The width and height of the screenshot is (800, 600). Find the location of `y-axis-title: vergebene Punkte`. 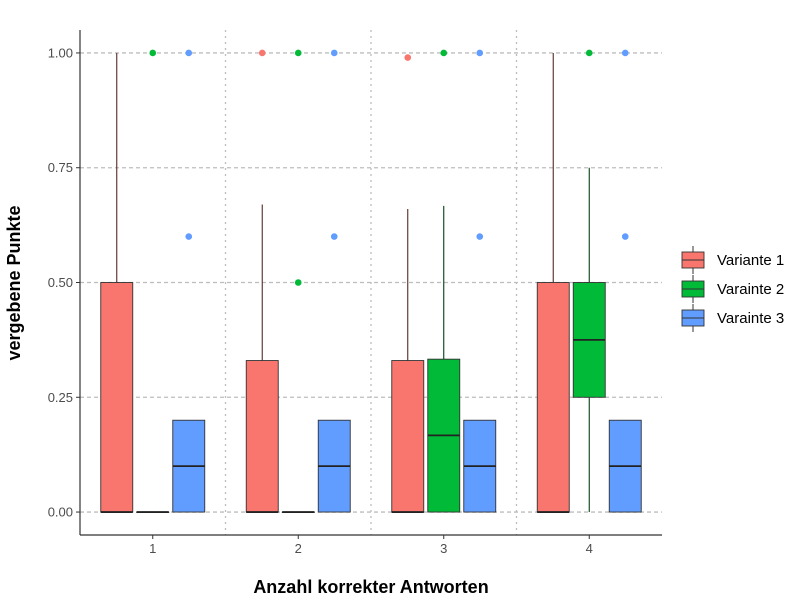

y-axis-title: vergebene Punkte is located at coordinates (14, 282).